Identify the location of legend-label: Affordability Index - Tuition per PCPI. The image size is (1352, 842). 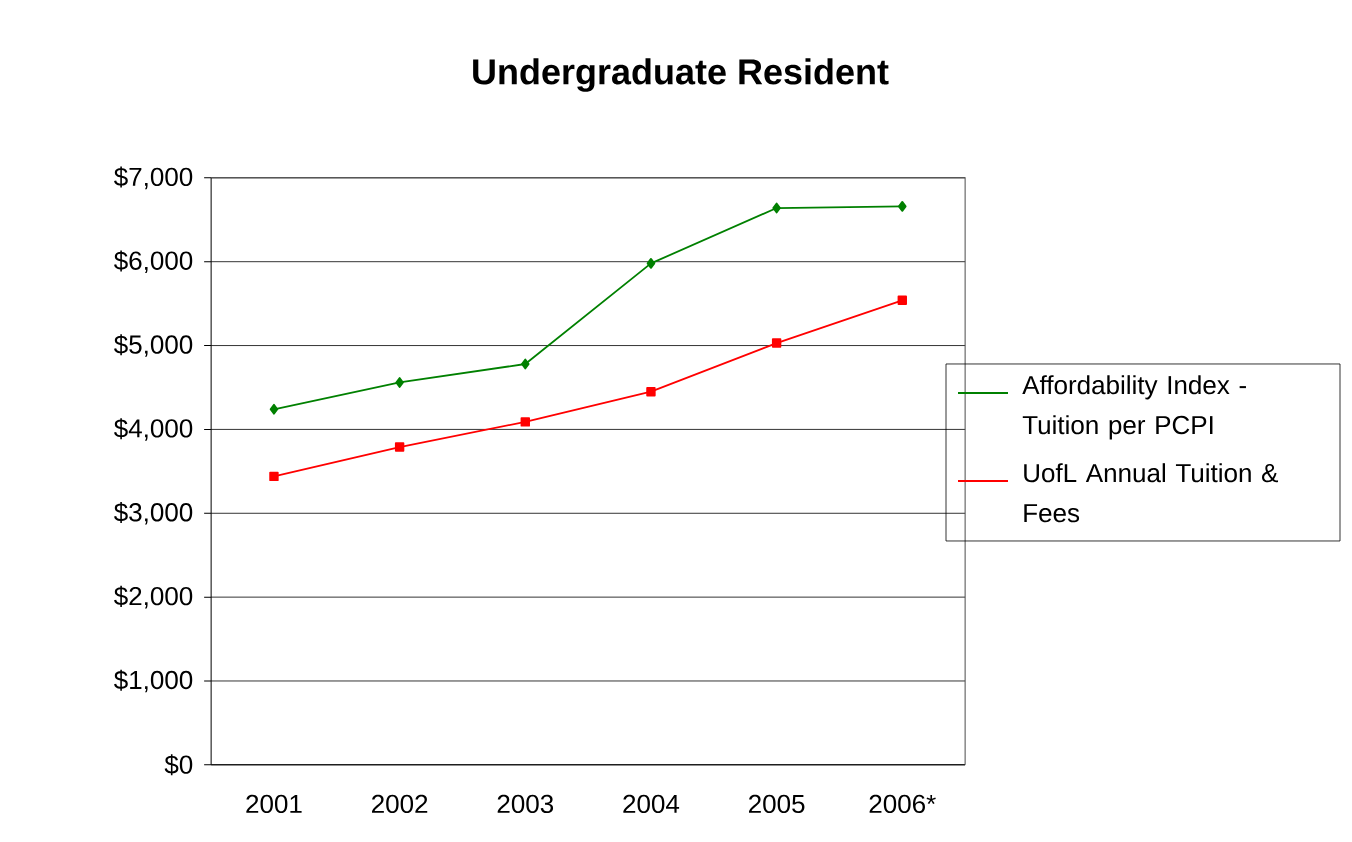
(1134, 407).